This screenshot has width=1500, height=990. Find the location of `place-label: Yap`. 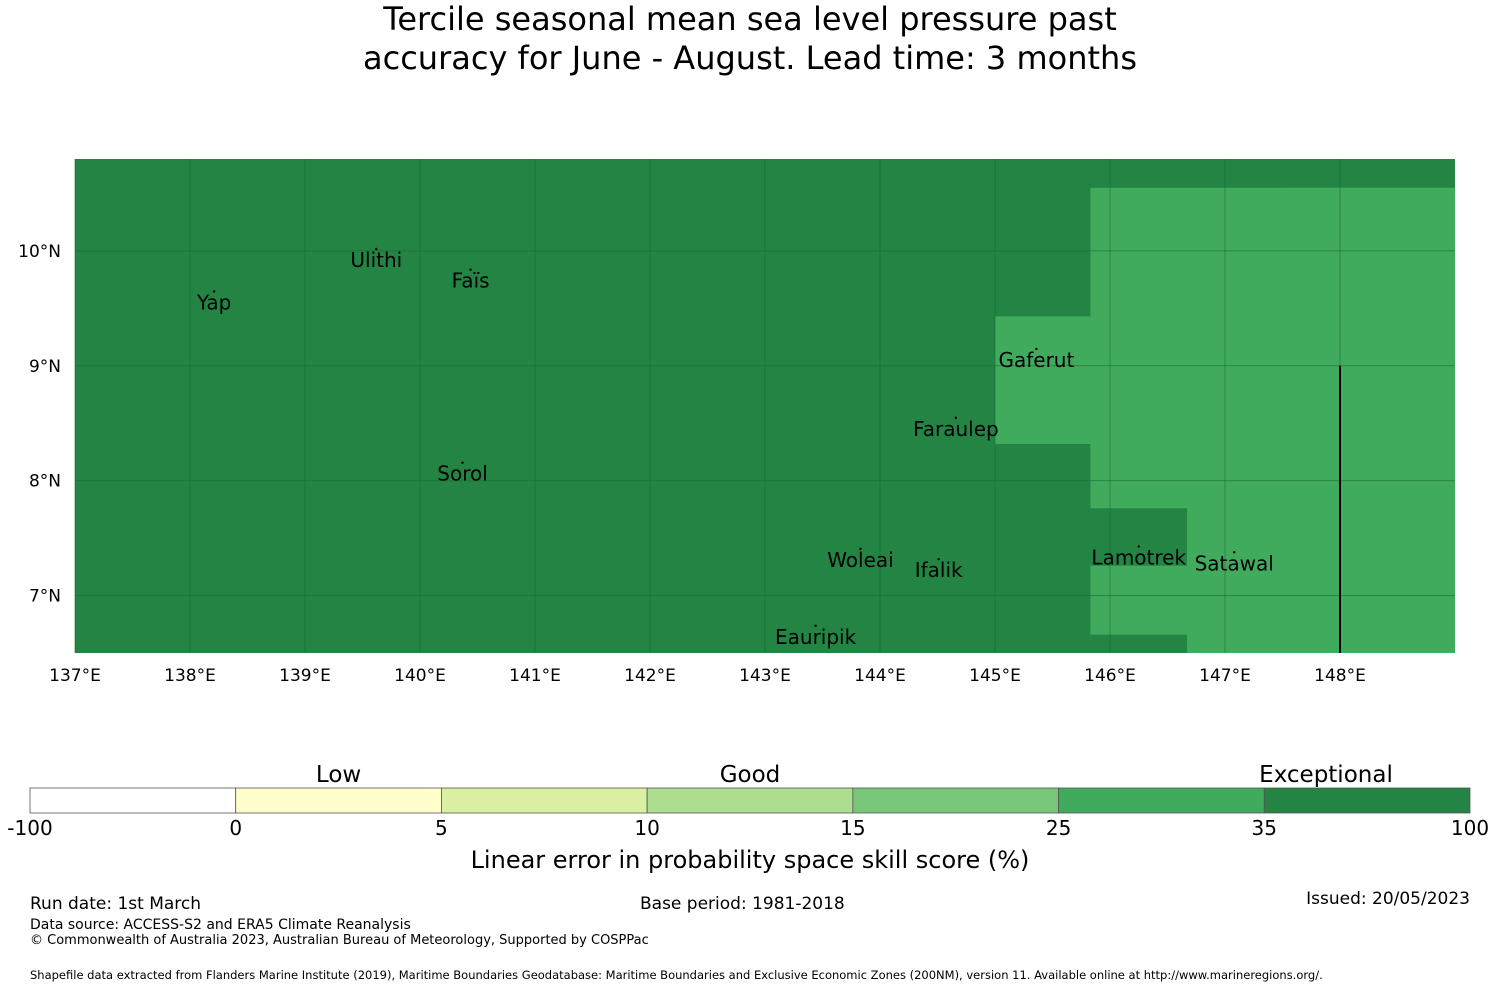

place-label: Yap is located at coordinates (213, 302).